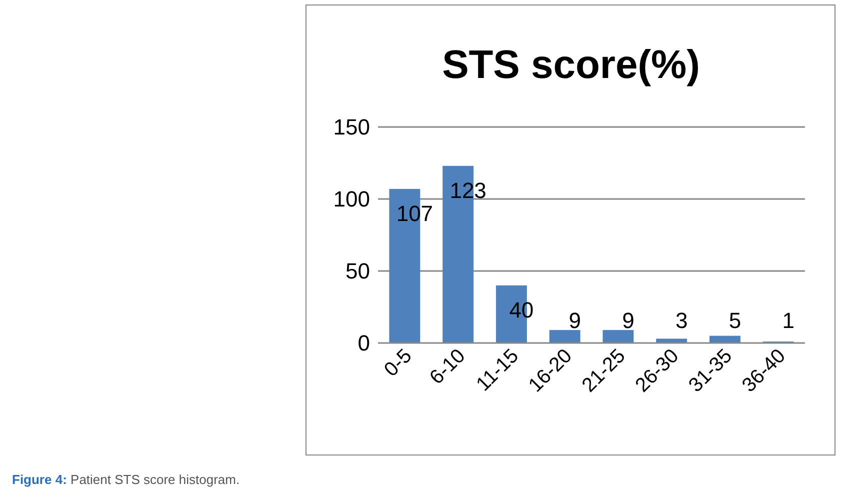 The image size is (845, 493). What do you see at coordinates (358, 271) in the screenshot?
I see `y-tick-label: 50` at bounding box center [358, 271].